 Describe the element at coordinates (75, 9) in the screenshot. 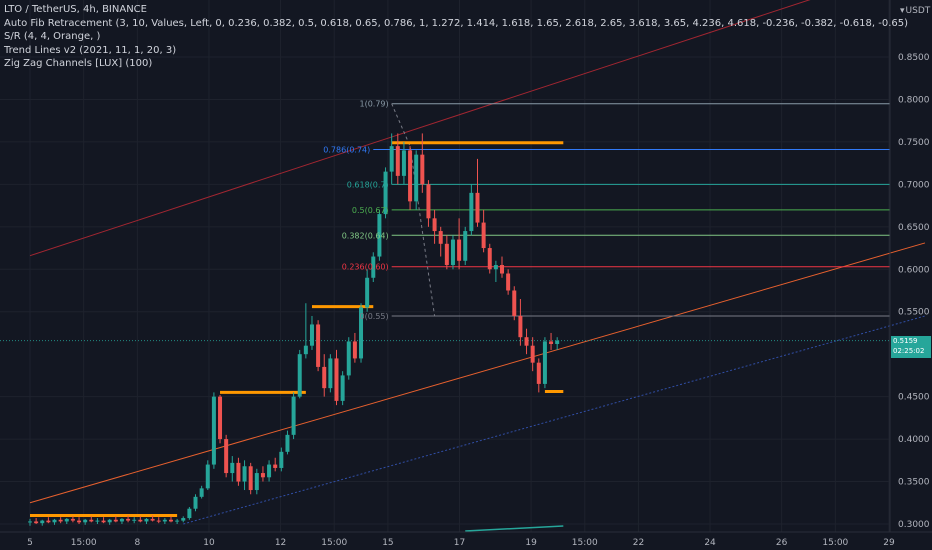

I see `legend-symbol: LTO / TetherUS, 4h, BINANCE` at that location.